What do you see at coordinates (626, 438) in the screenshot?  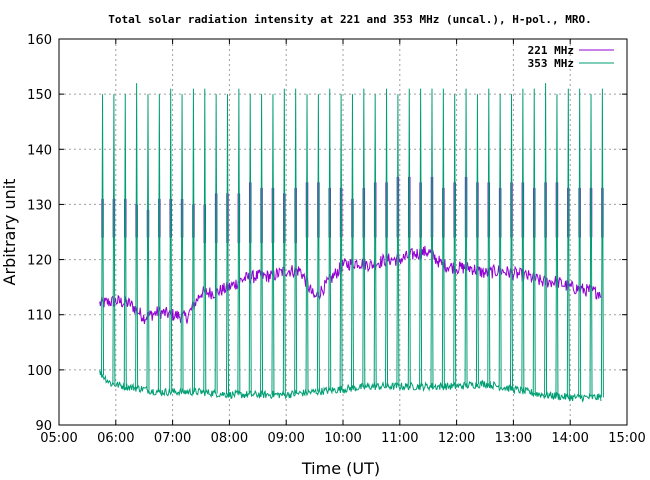 I see `x-tick-label: 15:00` at bounding box center [626, 438].